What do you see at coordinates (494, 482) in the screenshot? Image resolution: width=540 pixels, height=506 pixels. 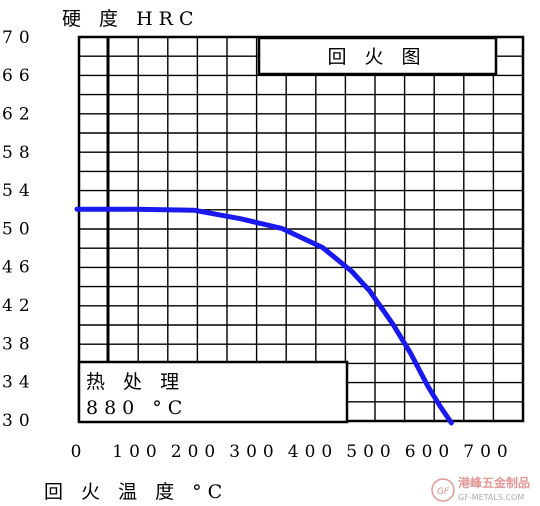 I see `watermark-brand: 港峰五金制品` at bounding box center [494, 482].